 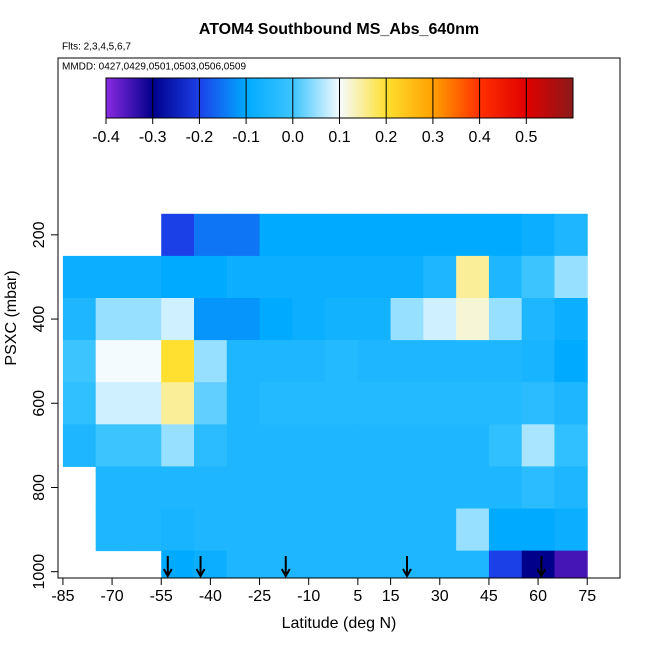 I want to click on x-tick-label: -70, so click(x=112, y=596).